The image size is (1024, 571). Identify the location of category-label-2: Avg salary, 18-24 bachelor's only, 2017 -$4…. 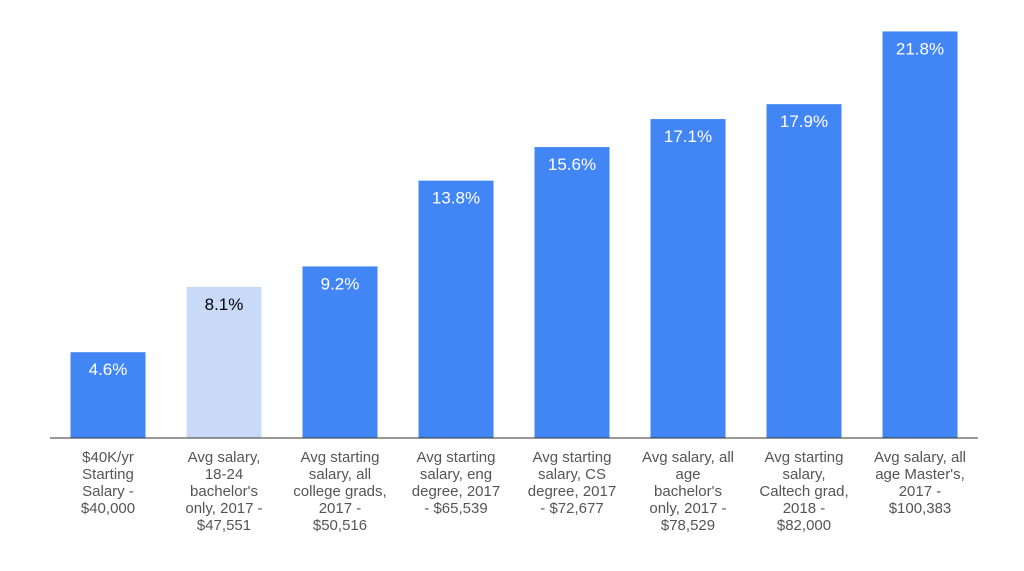
(223, 491).